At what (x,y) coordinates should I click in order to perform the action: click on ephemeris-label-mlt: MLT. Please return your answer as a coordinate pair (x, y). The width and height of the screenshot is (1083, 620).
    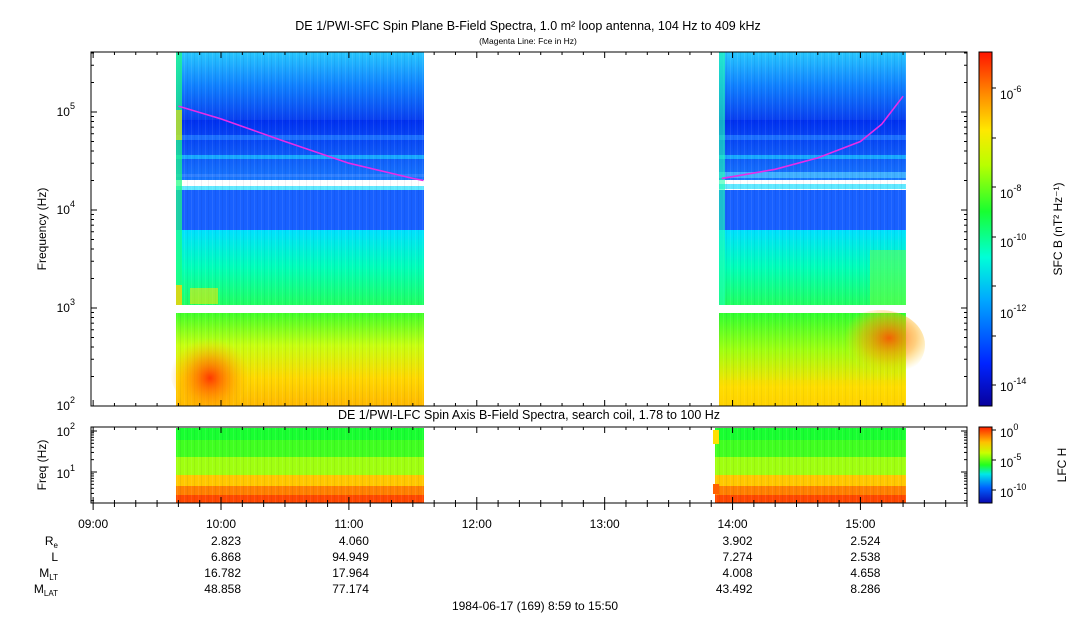
    Looking at the image, I should click on (48, 574).